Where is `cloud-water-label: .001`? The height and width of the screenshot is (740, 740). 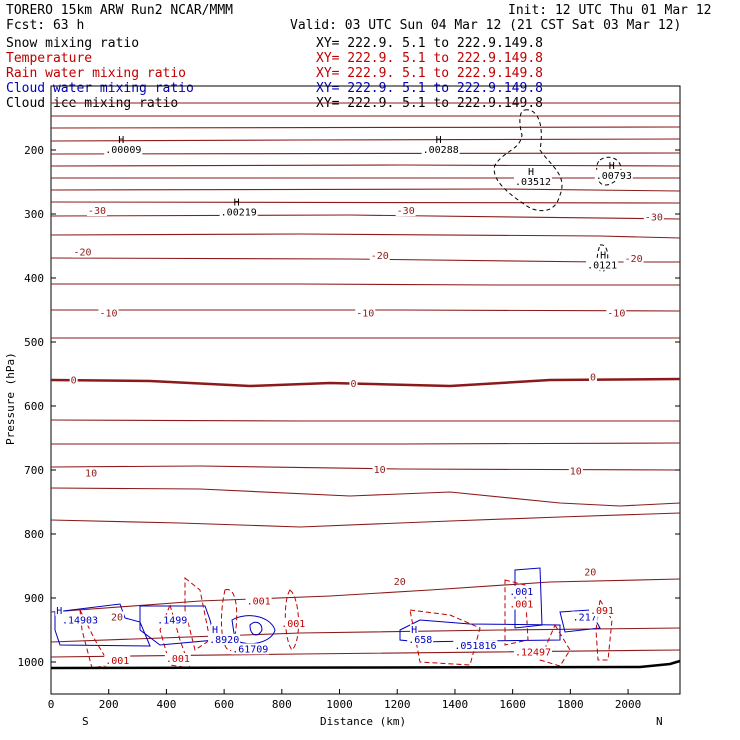 cloud-water-label: .001 is located at coordinates (521, 592).